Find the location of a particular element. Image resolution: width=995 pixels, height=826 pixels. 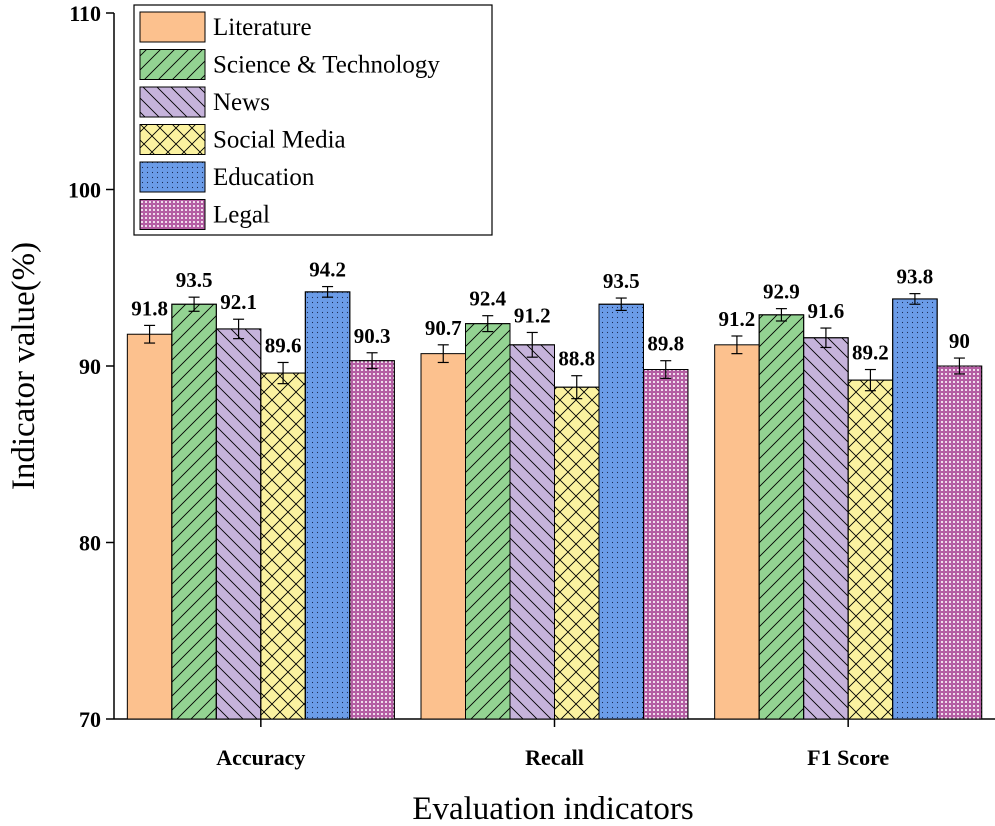

bar-legal-f1-score is located at coordinates (959, 542).